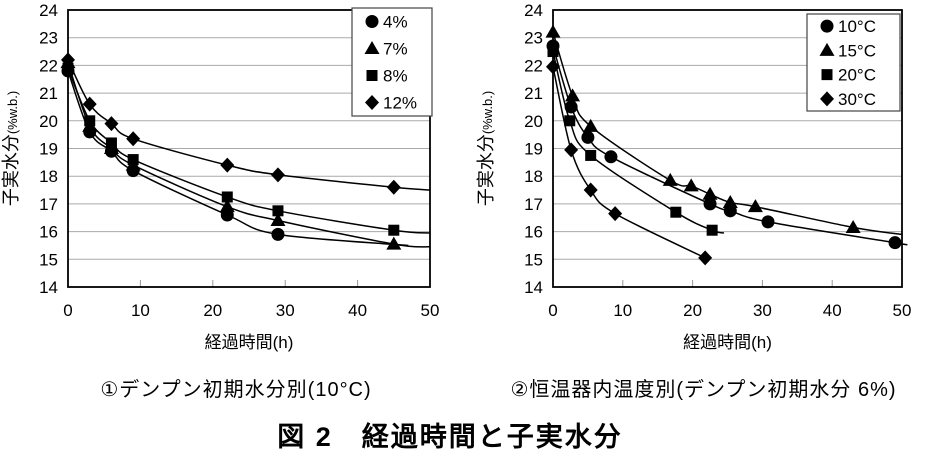 The width and height of the screenshot is (945, 458). What do you see at coordinates (857, 99) in the screenshot?
I see `legend-label-30°C: 30°C` at bounding box center [857, 99].